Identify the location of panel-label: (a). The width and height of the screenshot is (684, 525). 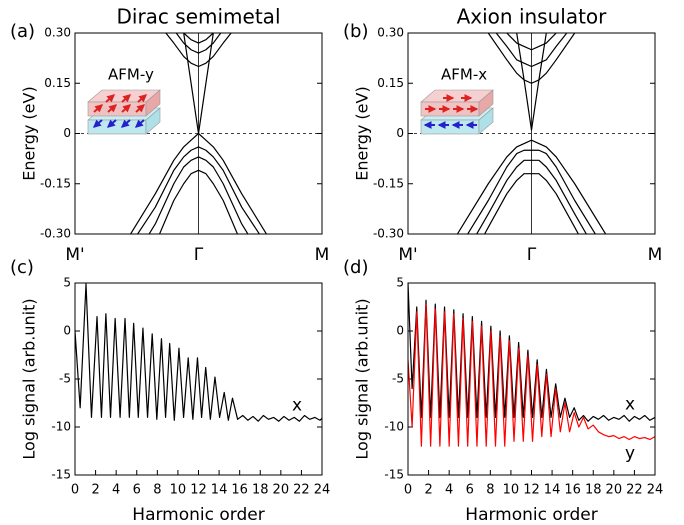
(22, 31).